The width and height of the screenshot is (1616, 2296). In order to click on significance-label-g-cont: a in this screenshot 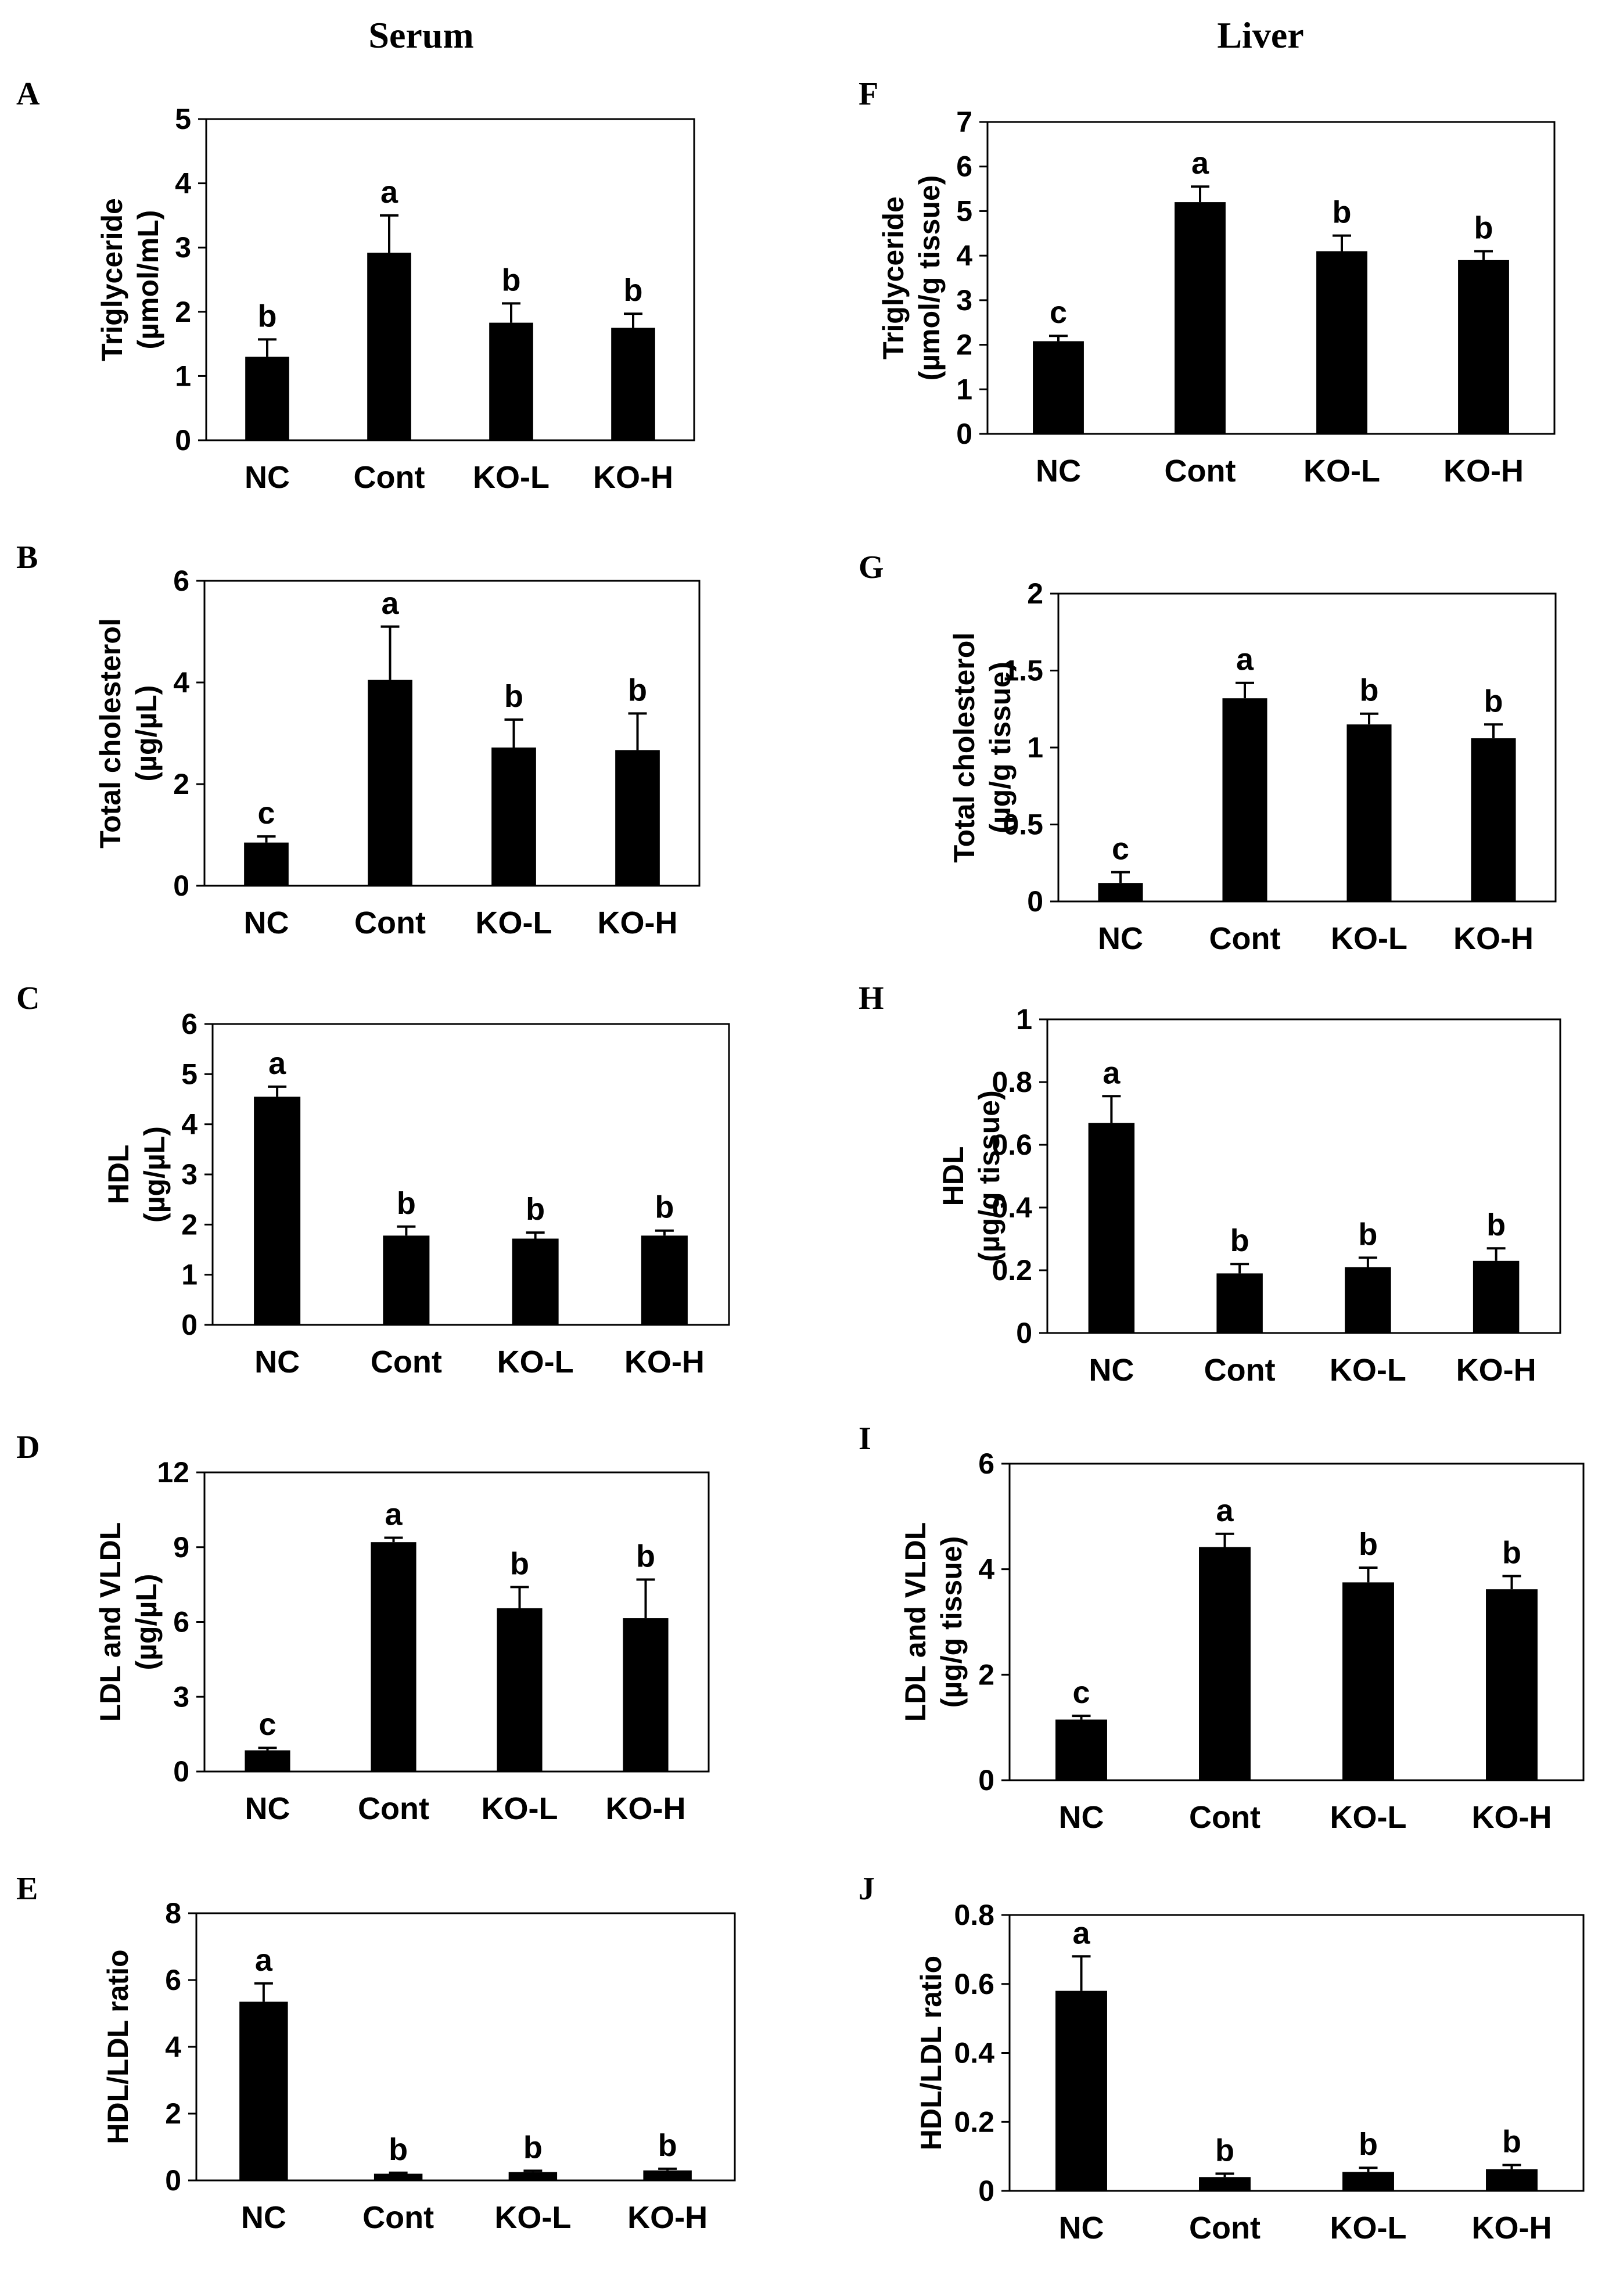, I will do `click(1245, 659)`.